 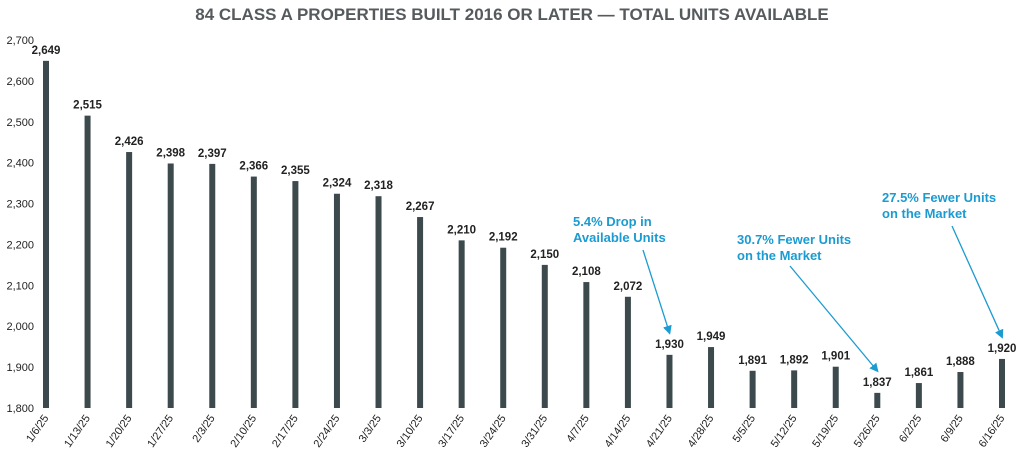 I want to click on data-label: 2,318, so click(x=378, y=186).